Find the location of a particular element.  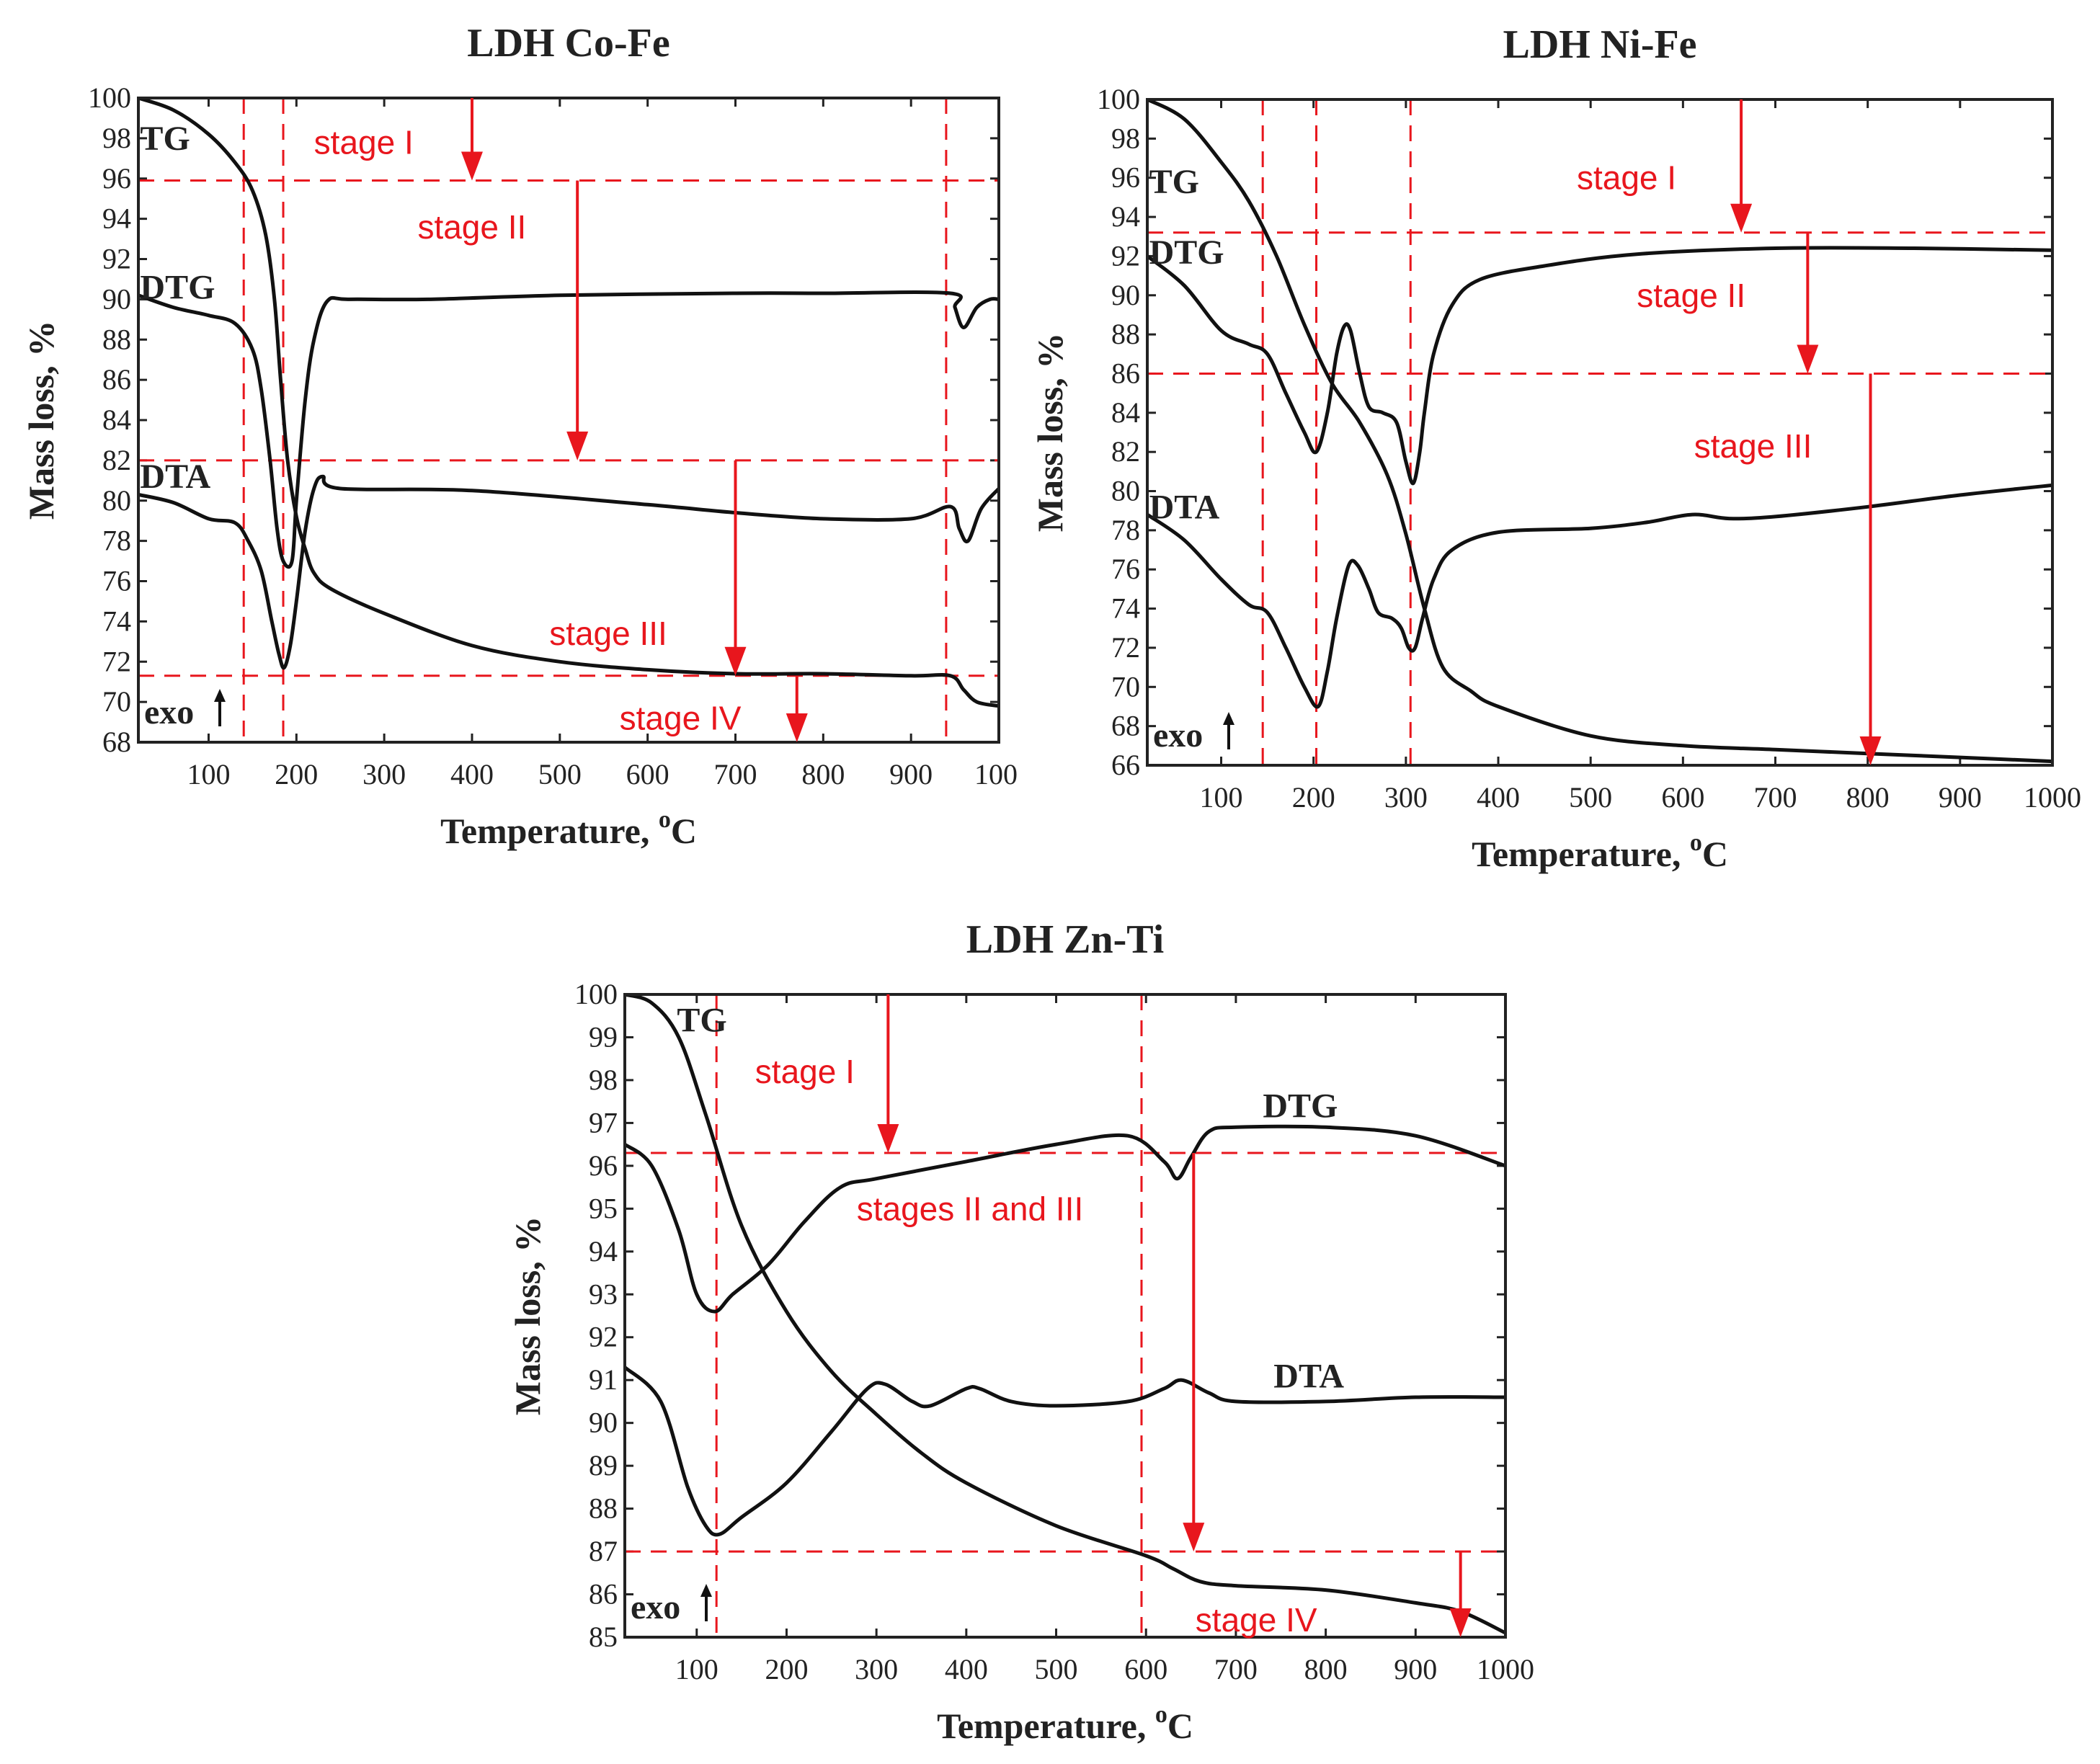

y-tick-label: 78 is located at coordinates (1125, 530).